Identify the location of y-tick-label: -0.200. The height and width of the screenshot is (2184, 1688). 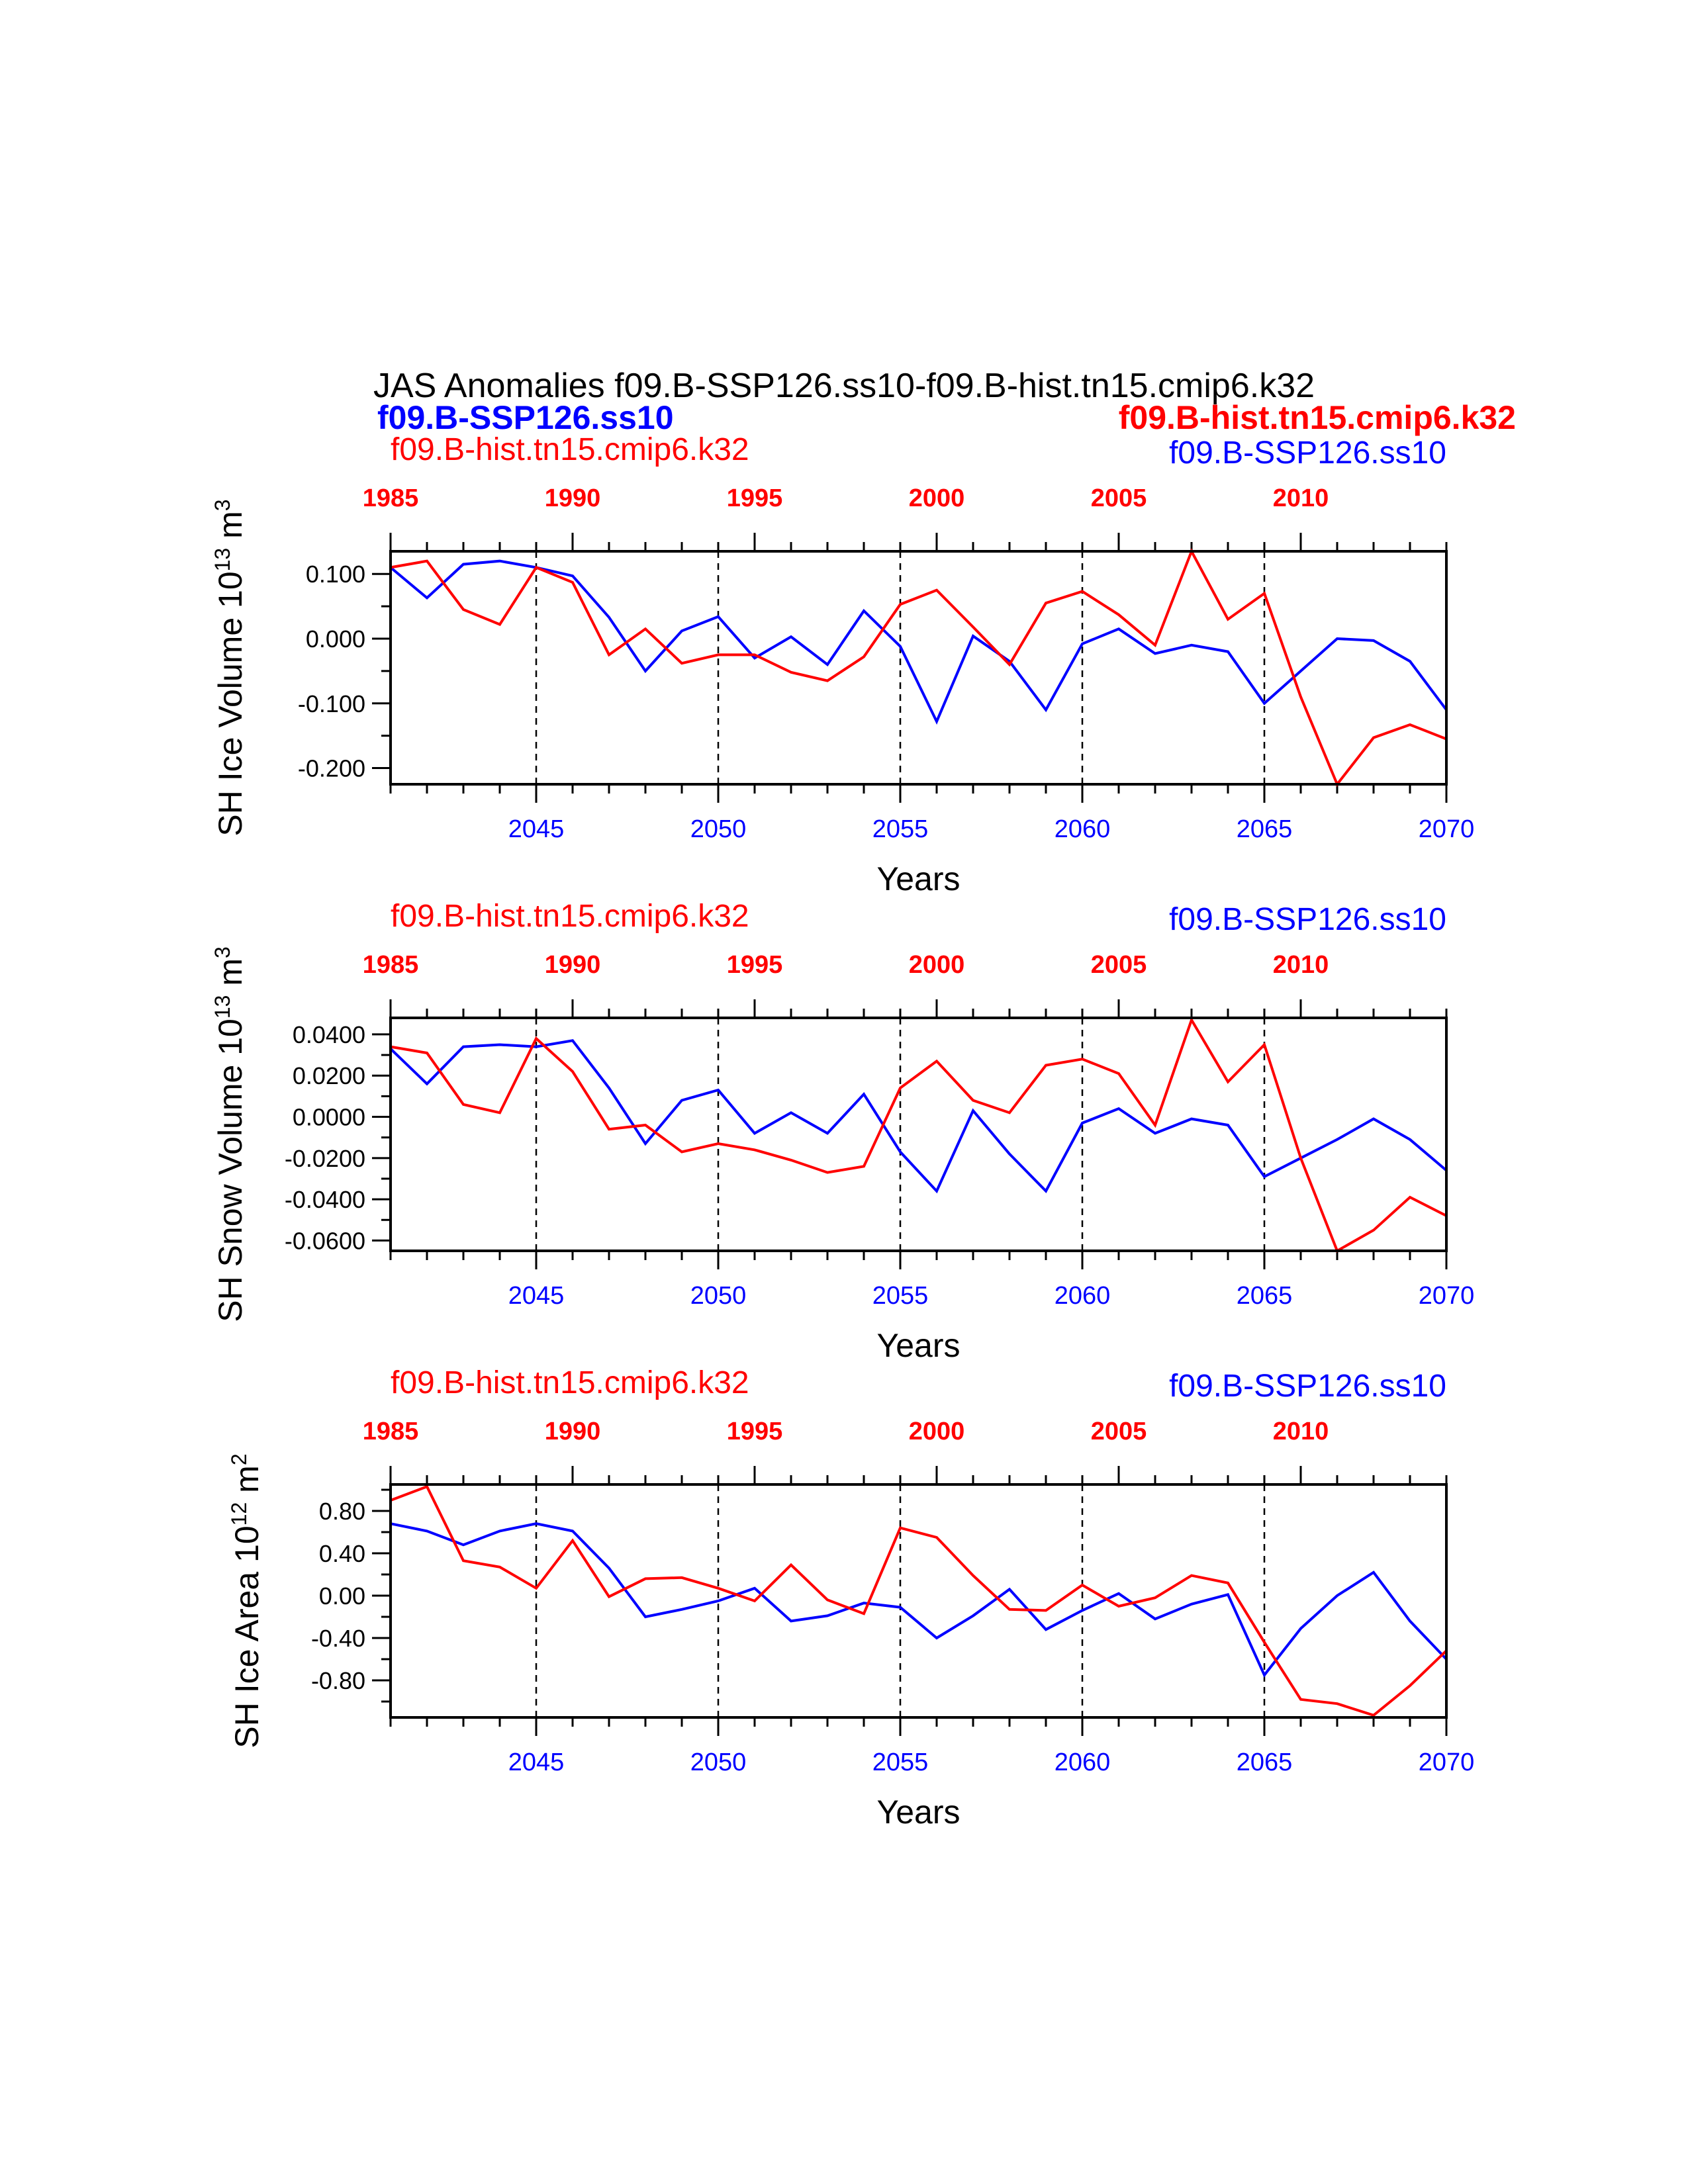
(331, 768).